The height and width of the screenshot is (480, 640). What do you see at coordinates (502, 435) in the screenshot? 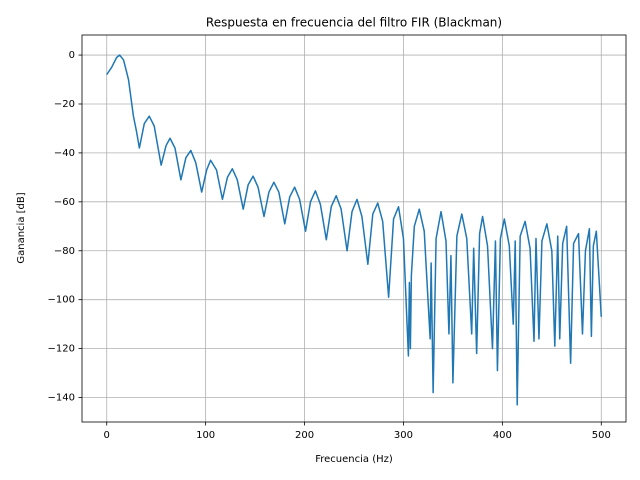
I see `x-tick-label: 400` at bounding box center [502, 435].